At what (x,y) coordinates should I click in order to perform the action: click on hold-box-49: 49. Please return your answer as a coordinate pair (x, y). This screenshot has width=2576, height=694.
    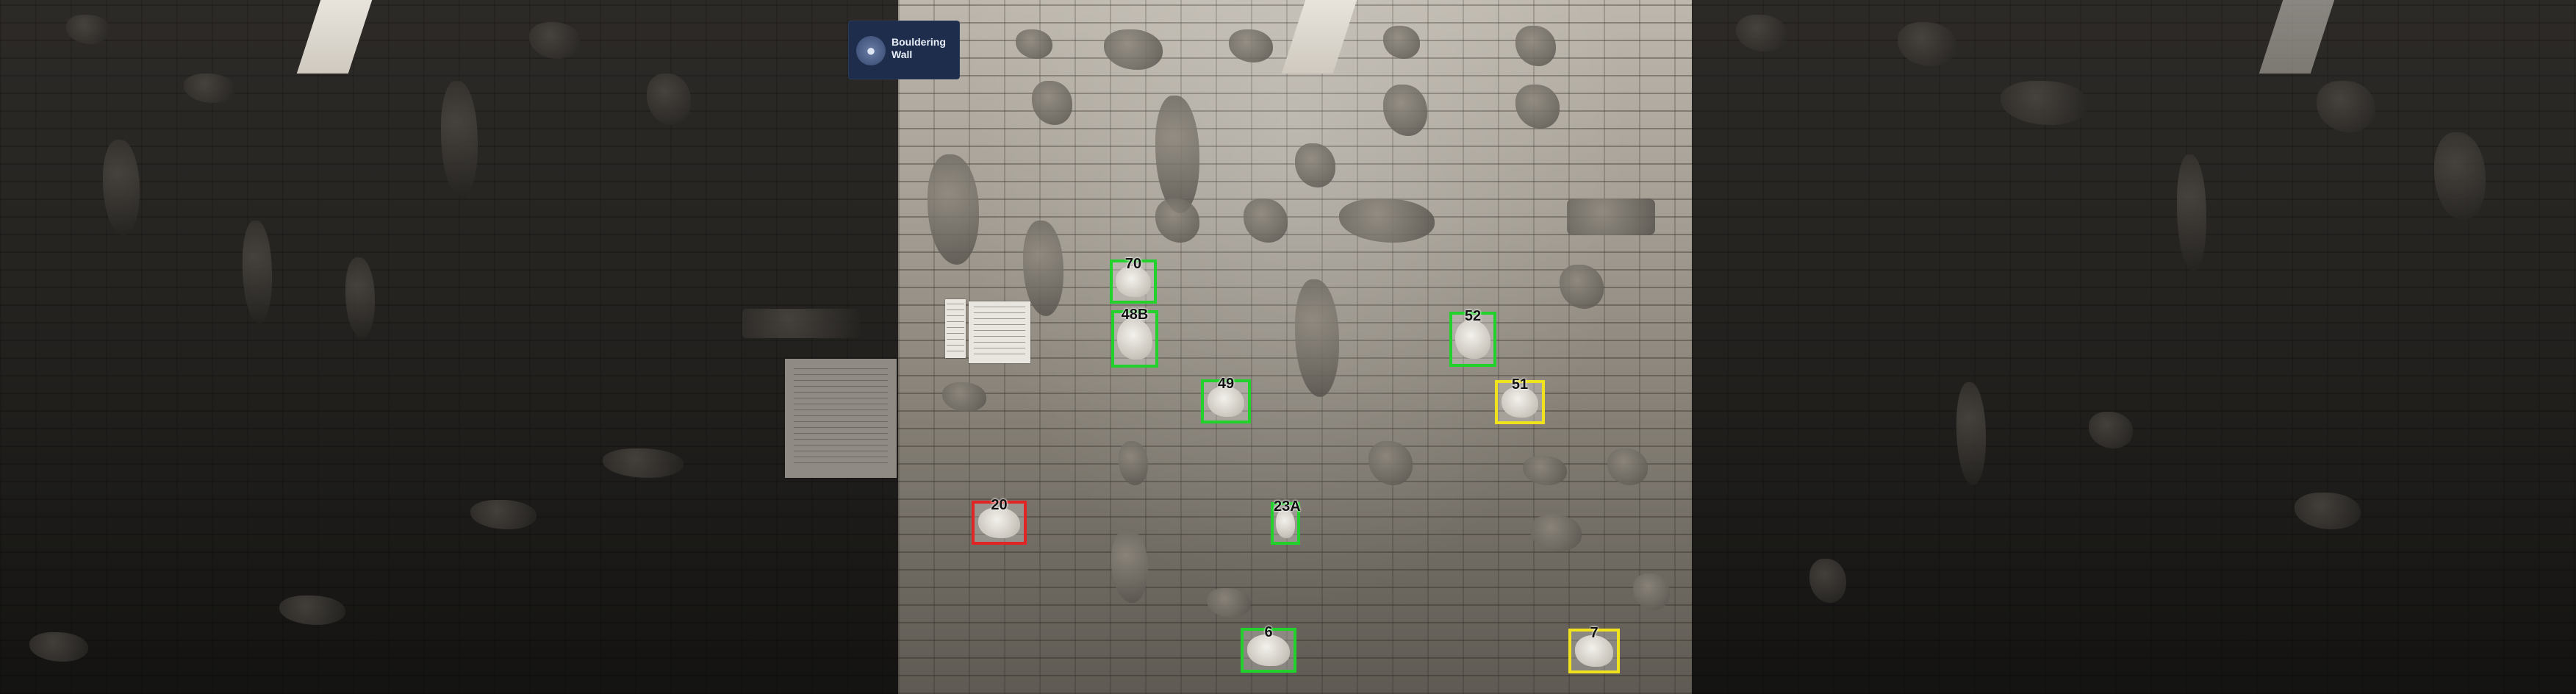
    Looking at the image, I should click on (1226, 400).